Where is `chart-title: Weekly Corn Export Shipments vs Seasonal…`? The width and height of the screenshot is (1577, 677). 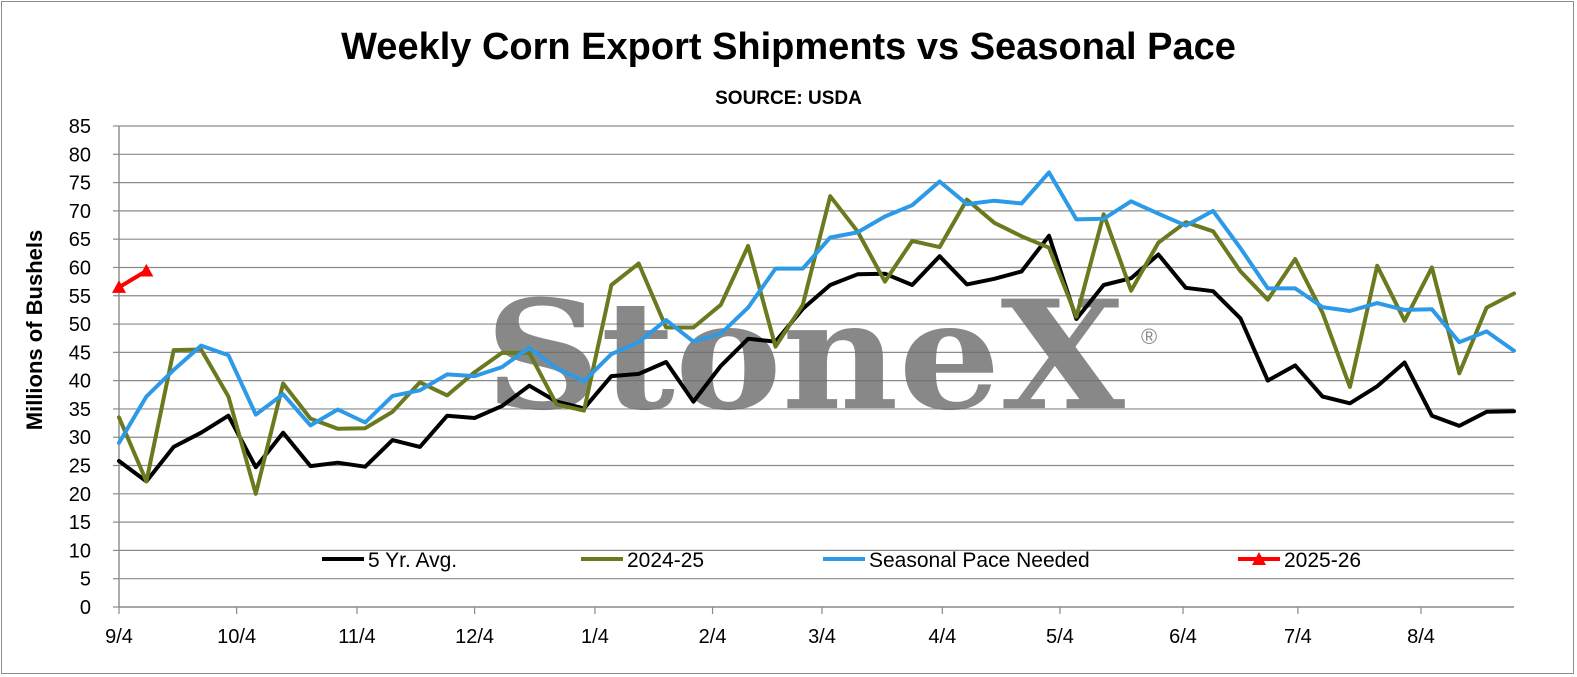
chart-title: Weekly Corn Export Shipments vs Seasonal… is located at coordinates (788, 47).